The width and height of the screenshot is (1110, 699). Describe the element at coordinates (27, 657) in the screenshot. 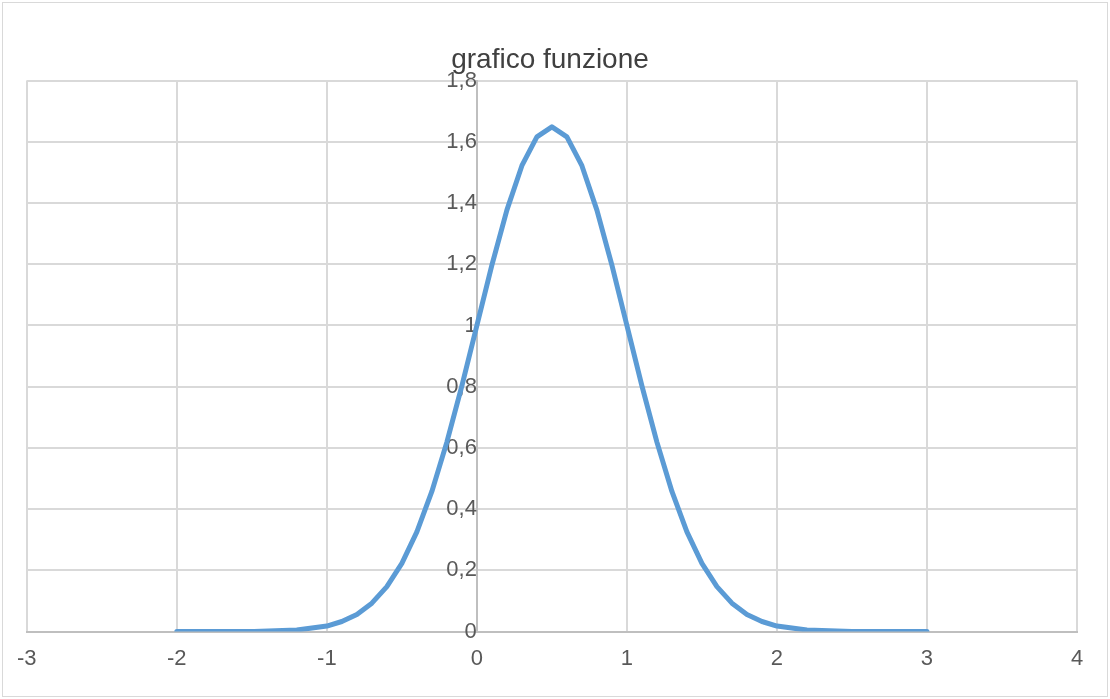

I see `x-tick-label: -3` at that location.